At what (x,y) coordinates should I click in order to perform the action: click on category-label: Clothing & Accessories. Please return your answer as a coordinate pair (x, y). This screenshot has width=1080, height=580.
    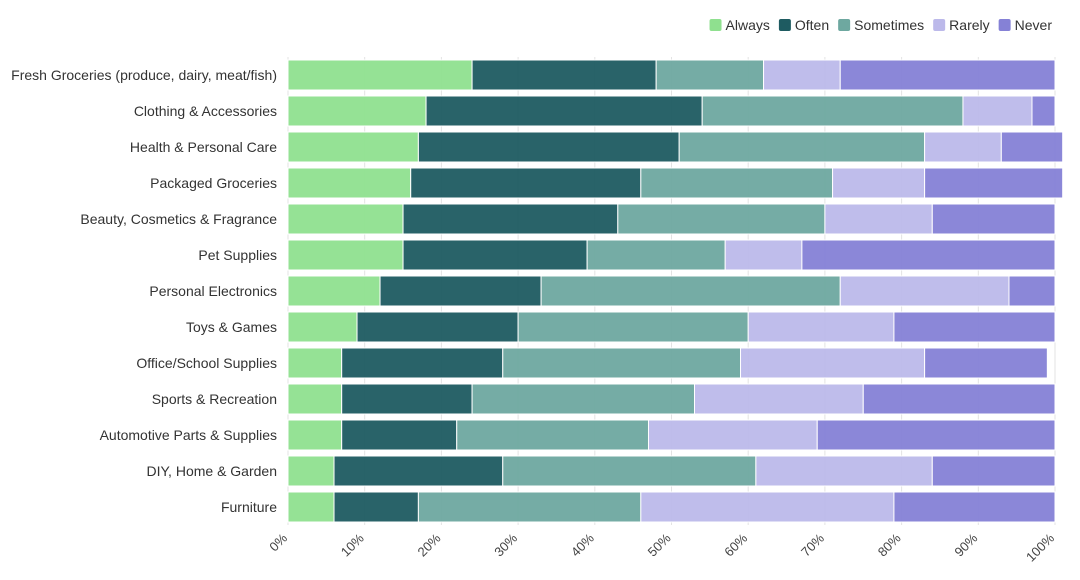
    Looking at the image, I should click on (205, 111).